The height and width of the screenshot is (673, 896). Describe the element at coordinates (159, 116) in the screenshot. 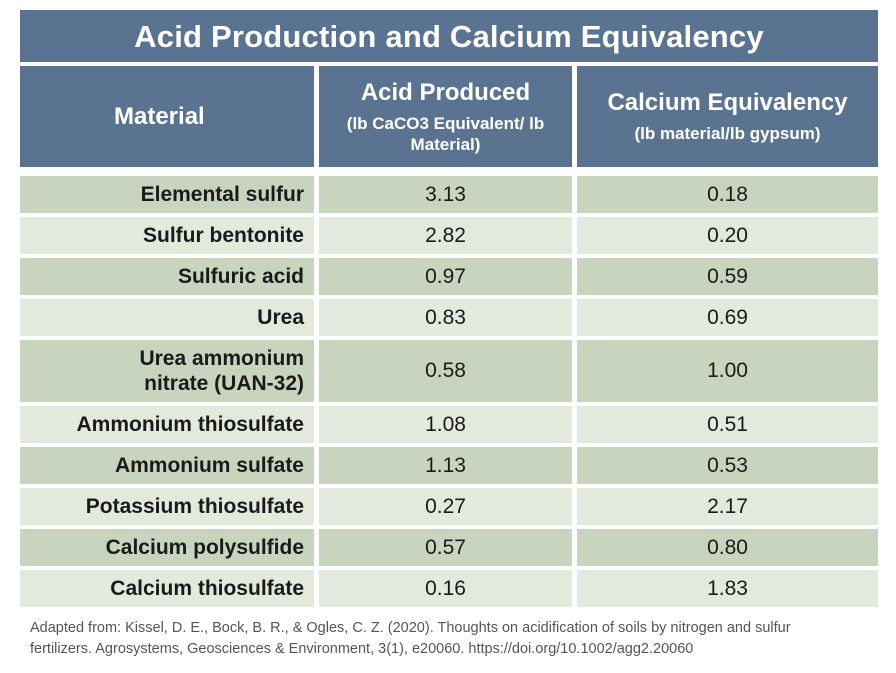

I see `column-title: Material` at that location.